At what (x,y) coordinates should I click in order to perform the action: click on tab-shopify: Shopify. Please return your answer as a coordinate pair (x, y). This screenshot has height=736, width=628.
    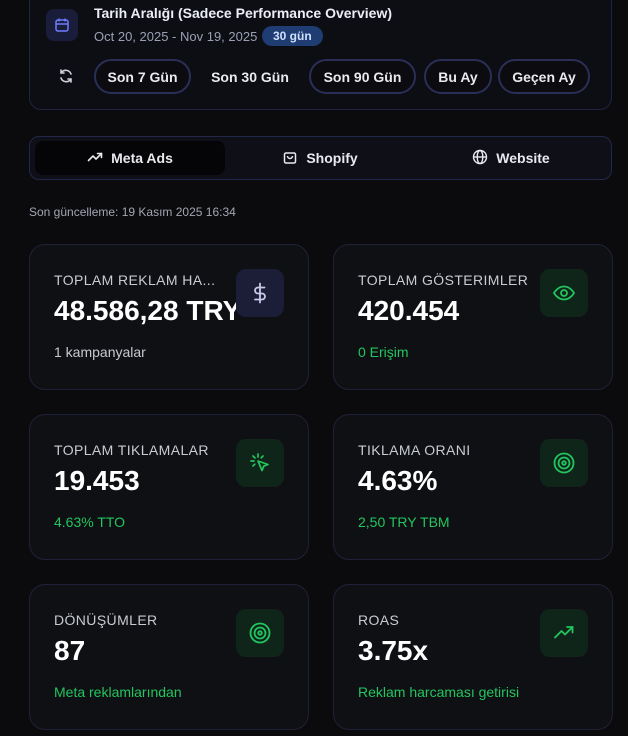
    Looking at the image, I should click on (320, 158).